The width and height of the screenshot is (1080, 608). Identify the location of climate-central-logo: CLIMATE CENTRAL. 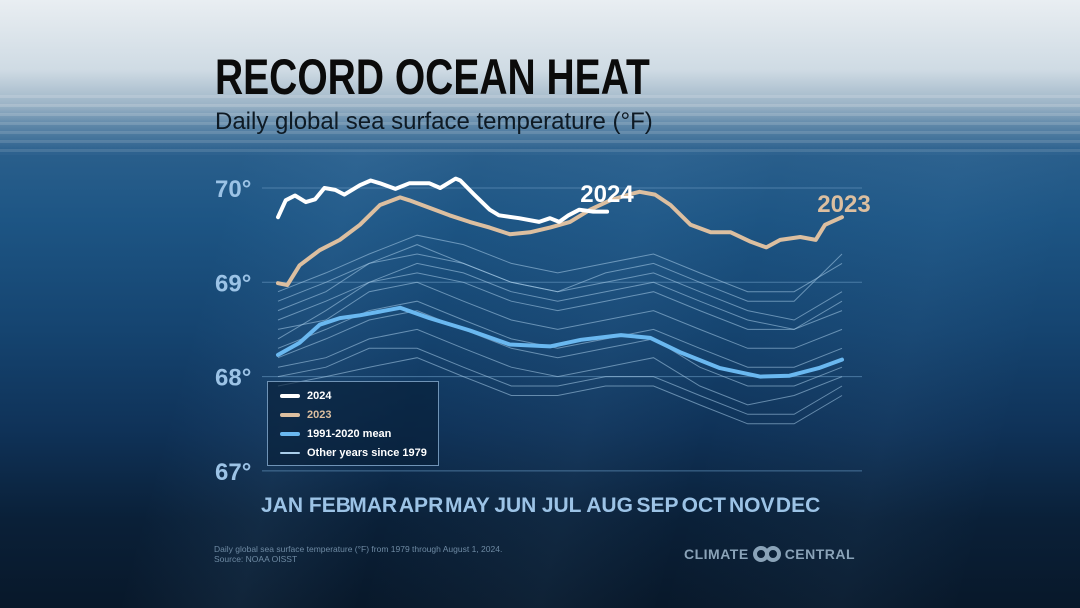
(769, 554).